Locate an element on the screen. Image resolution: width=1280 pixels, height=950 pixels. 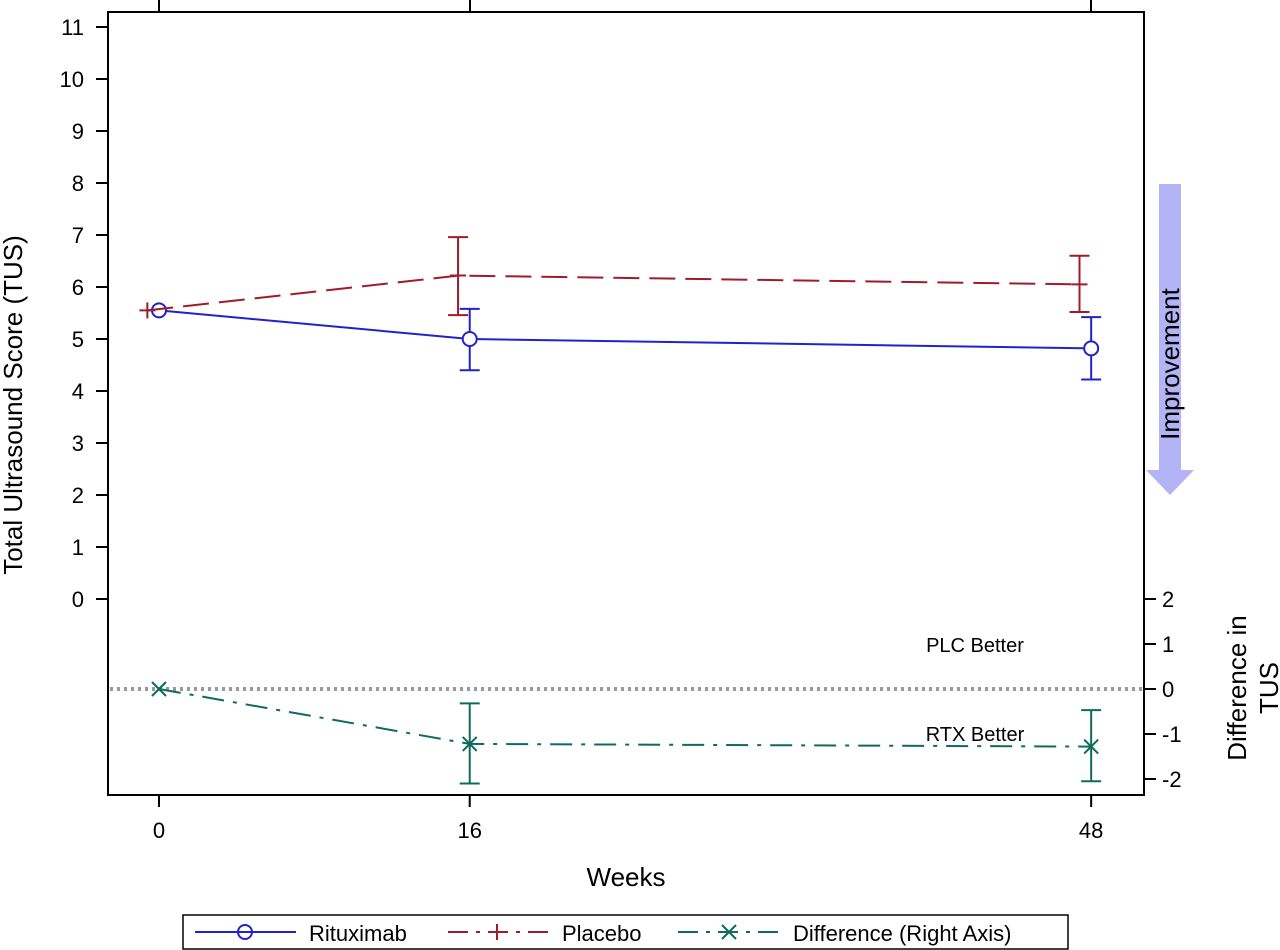
y-tick-label-5: 5 is located at coordinates (78, 339).